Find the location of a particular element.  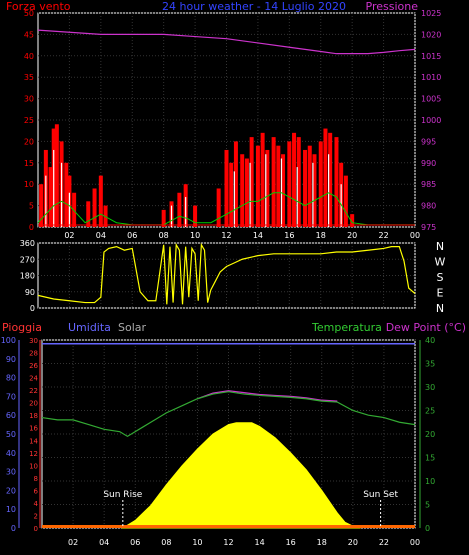

temperature-time-tick-label: 14 is located at coordinates (259, 542).